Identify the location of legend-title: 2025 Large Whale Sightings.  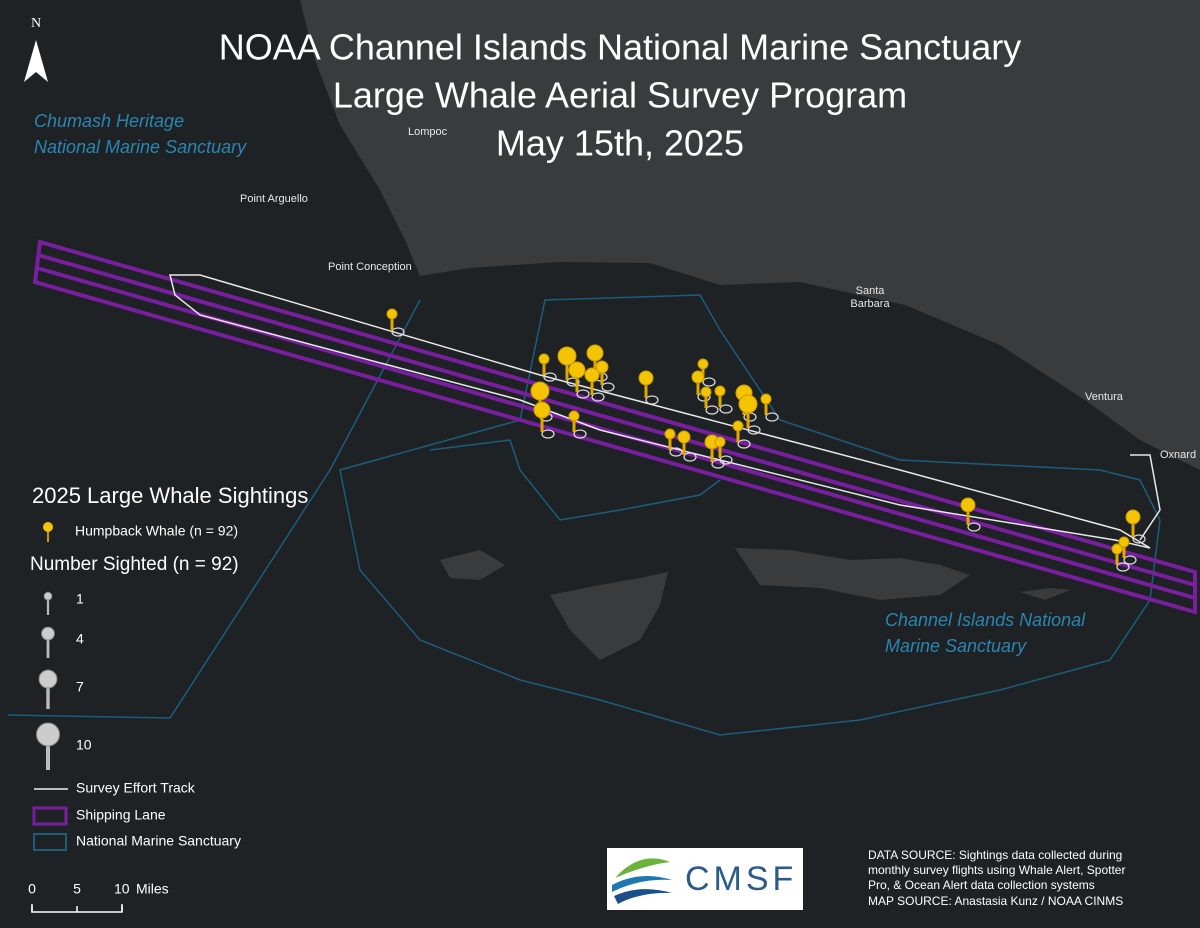
(170, 495).